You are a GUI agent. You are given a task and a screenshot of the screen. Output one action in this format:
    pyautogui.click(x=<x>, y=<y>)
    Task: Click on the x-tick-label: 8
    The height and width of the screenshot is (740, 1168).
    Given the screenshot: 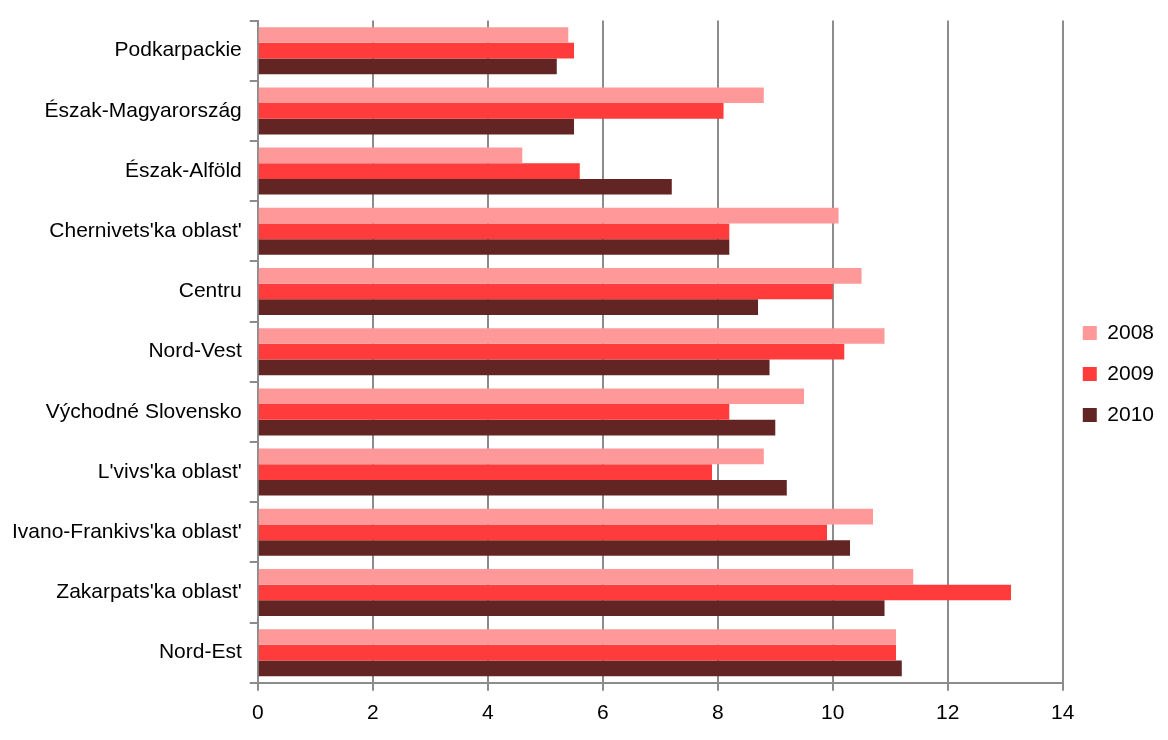 What is the action you would take?
    pyautogui.click(x=717, y=712)
    